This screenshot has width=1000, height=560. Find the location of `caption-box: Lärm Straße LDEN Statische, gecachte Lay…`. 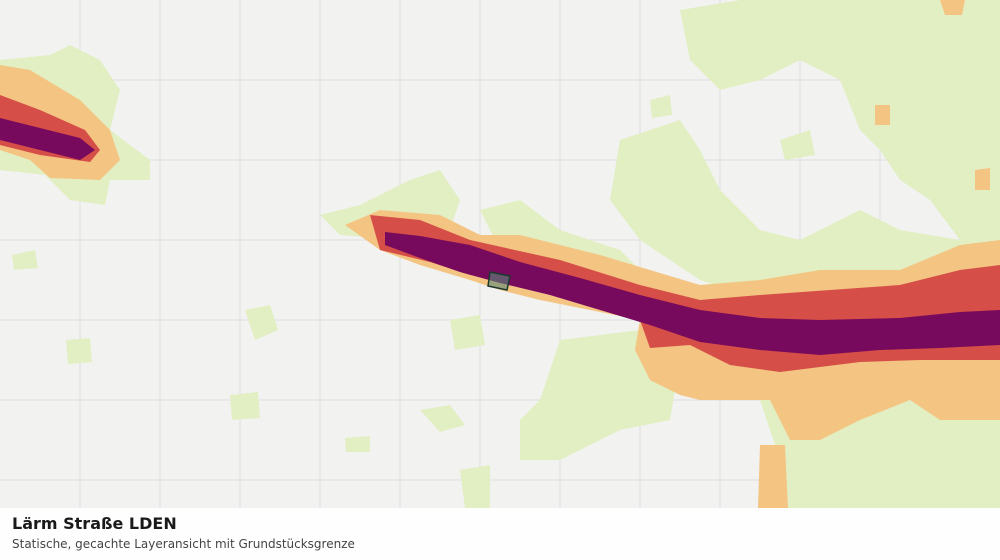

caption-box: Lärm Straße LDEN Statische, gecachte Lay… is located at coordinates (500, 534).